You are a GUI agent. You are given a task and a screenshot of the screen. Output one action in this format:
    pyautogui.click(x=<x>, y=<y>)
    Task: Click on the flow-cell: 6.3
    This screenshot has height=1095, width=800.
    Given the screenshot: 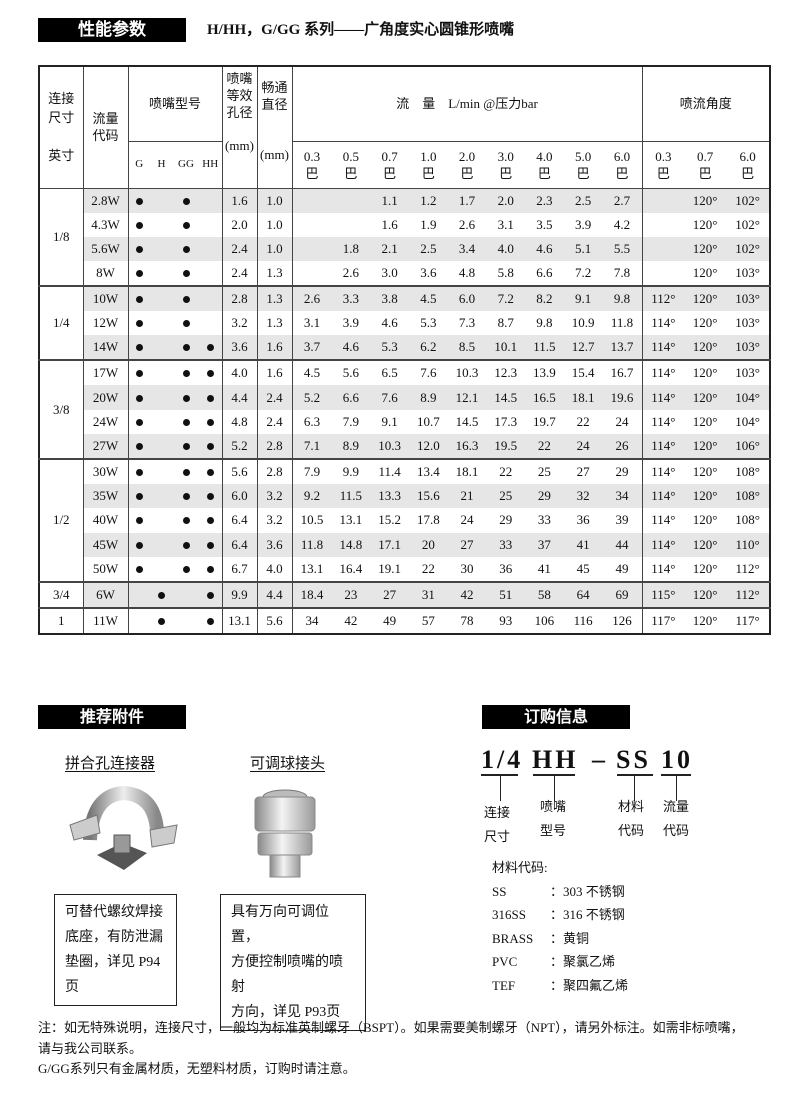 What is the action you would take?
    pyautogui.click(x=311, y=421)
    